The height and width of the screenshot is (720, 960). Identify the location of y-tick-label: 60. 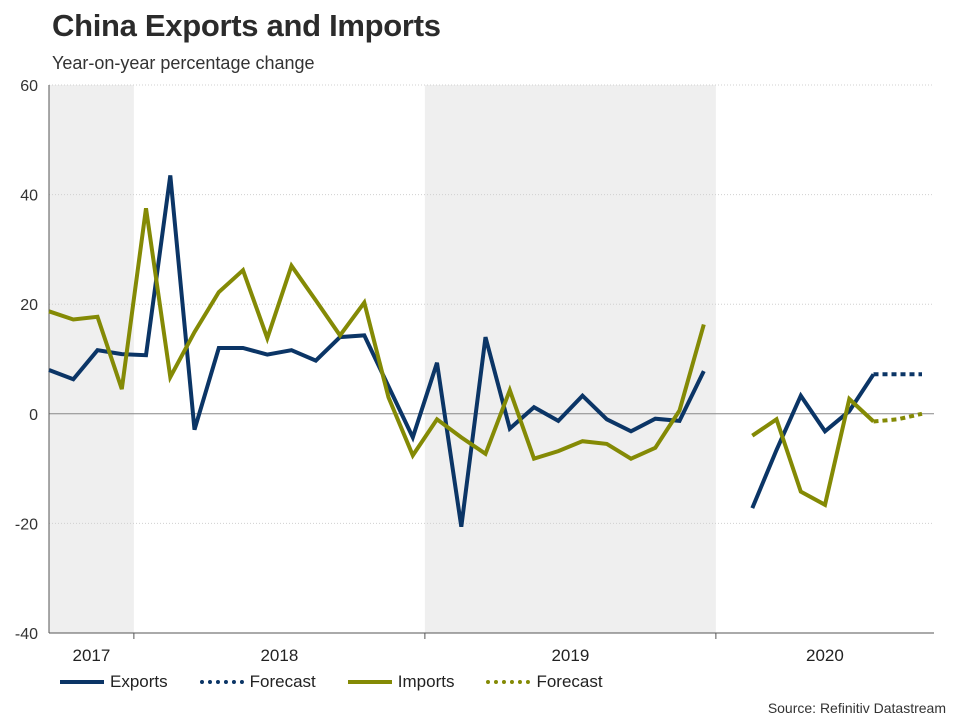
(29, 86).